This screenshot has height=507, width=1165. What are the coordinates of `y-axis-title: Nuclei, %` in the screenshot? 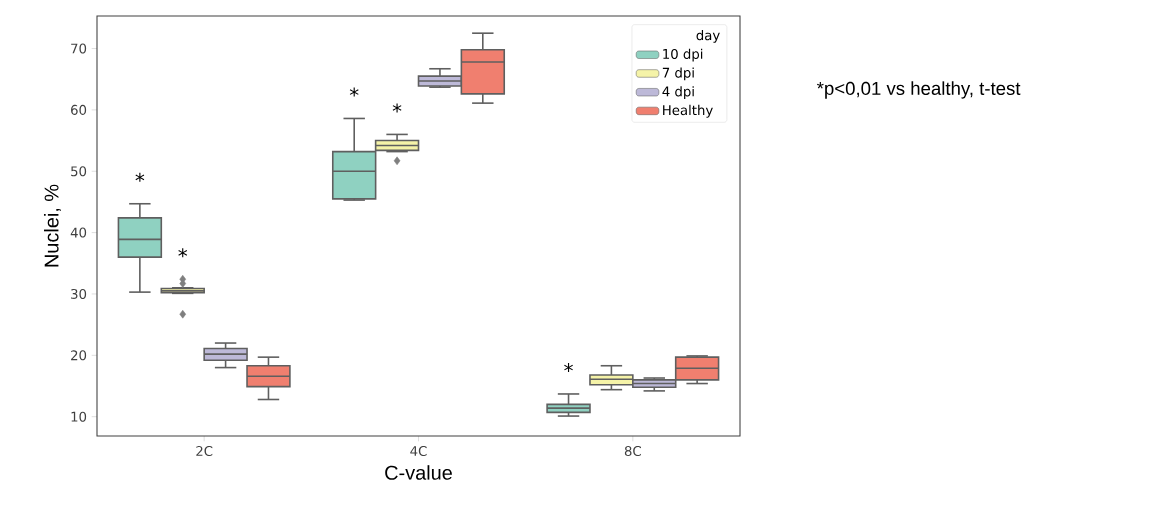 It's located at (52, 225).